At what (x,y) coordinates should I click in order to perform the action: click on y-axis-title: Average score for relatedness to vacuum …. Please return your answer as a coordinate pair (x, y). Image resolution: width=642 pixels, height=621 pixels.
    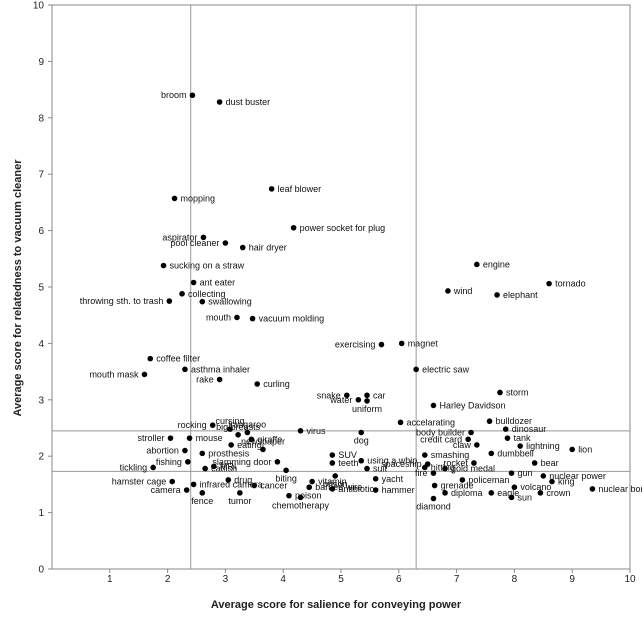
    Looking at the image, I should click on (18, 288).